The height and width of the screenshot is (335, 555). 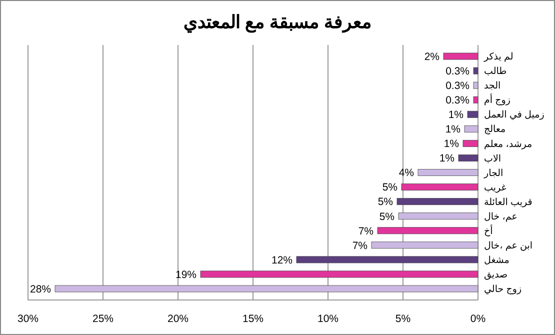 I want to click on y-tick-label: الاب, so click(x=493, y=158).